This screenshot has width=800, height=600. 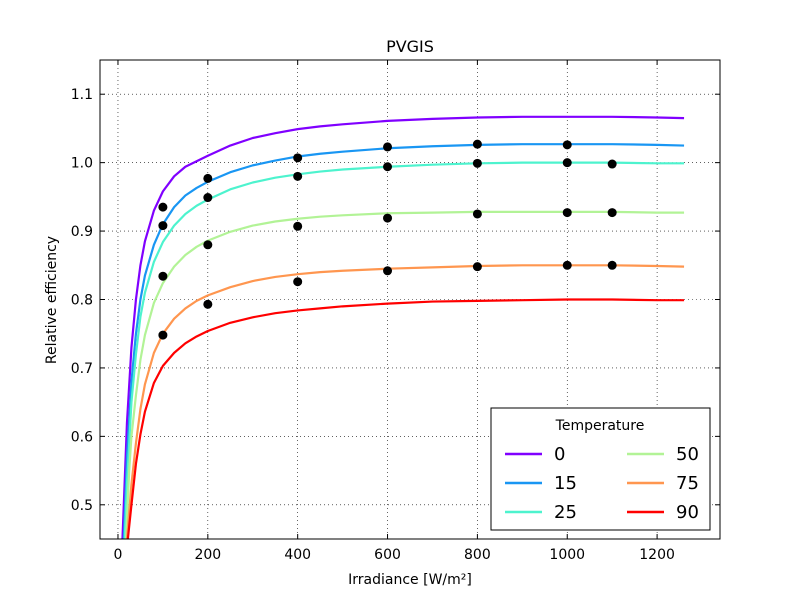 I want to click on x-tick-label: 600, so click(x=387, y=555).